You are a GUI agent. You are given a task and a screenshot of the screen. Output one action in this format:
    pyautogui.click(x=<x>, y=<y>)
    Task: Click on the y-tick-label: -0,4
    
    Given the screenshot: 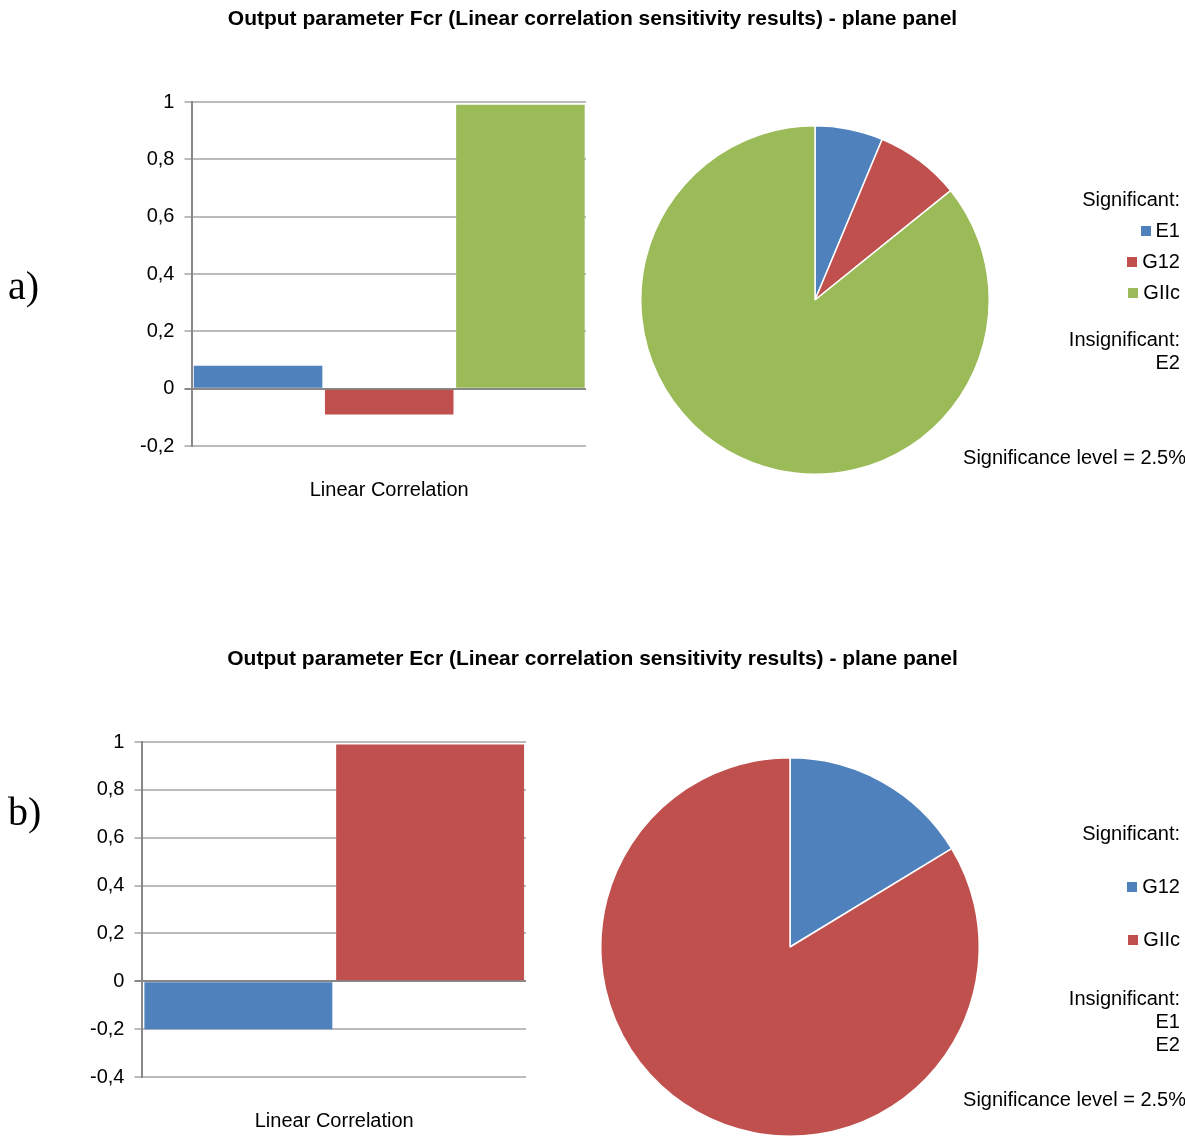 What is the action you would take?
    pyautogui.click(x=107, y=1075)
    